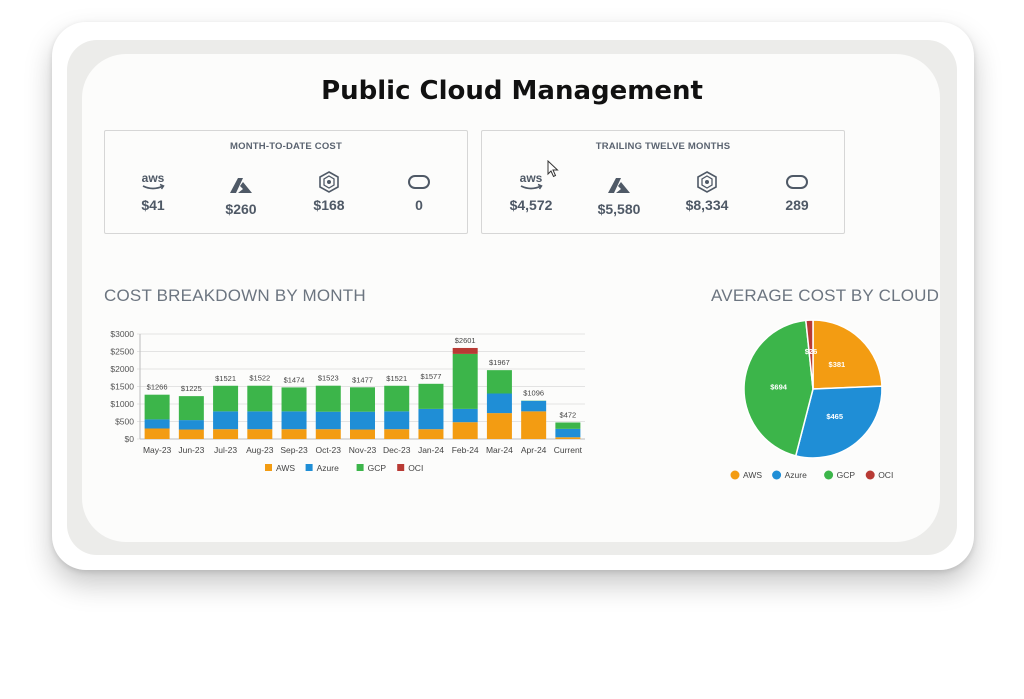 This screenshot has height=699, width=1024. I want to click on x-tick-label: Nov-23, so click(363, 450).